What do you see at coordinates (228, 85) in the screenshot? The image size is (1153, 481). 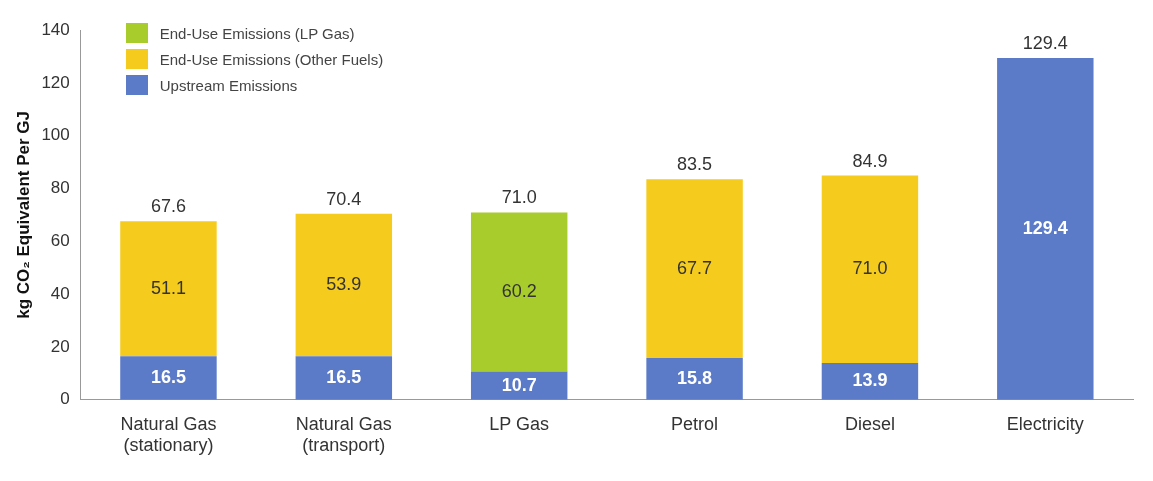 I see `legend-label: Upstream Emissions` at bounding box center [228, 85].